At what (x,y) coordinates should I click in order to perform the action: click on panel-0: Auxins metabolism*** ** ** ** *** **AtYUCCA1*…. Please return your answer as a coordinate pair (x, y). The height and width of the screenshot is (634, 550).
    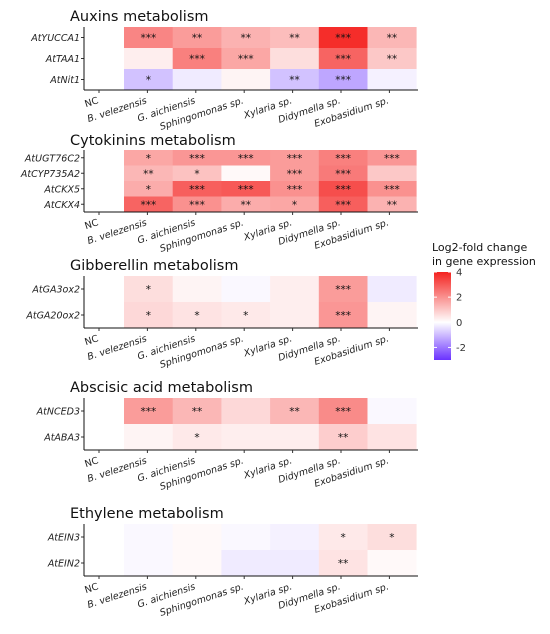
    Looking at the image, I should click on (224, 71).